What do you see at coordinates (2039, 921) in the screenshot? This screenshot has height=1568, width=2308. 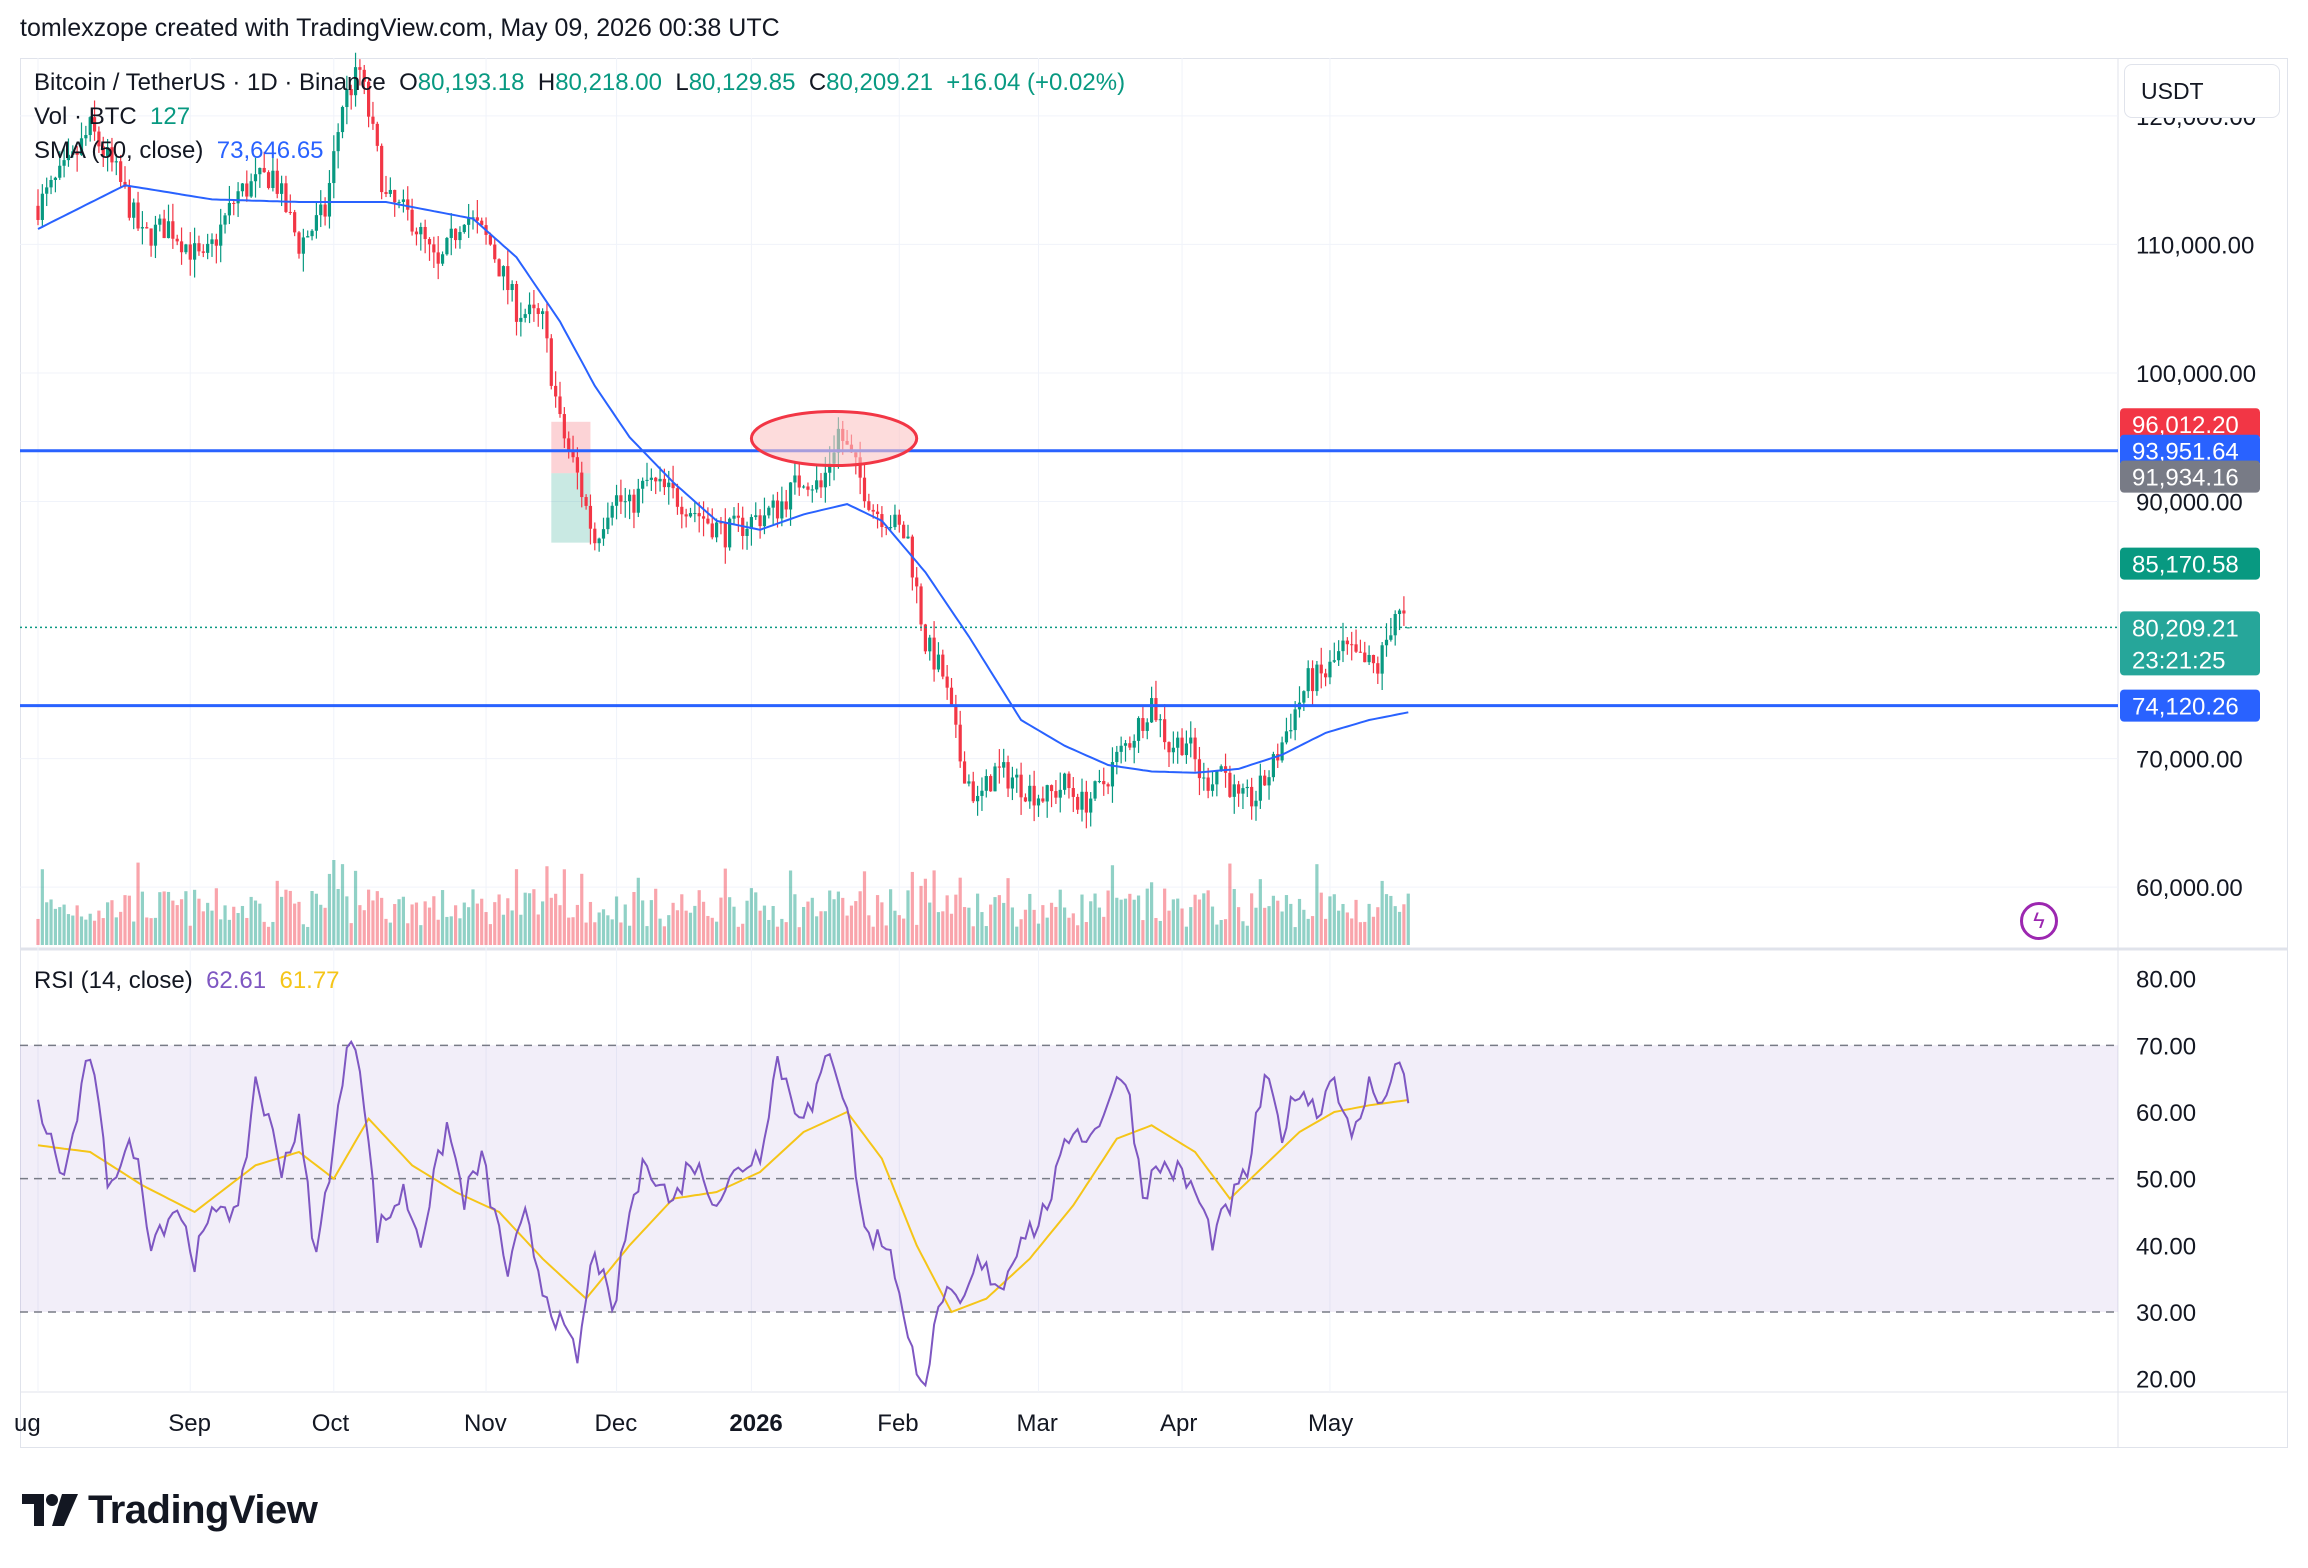 I see `lightning-bolt-icon: ϟ` at bounding box center [2039, 921].